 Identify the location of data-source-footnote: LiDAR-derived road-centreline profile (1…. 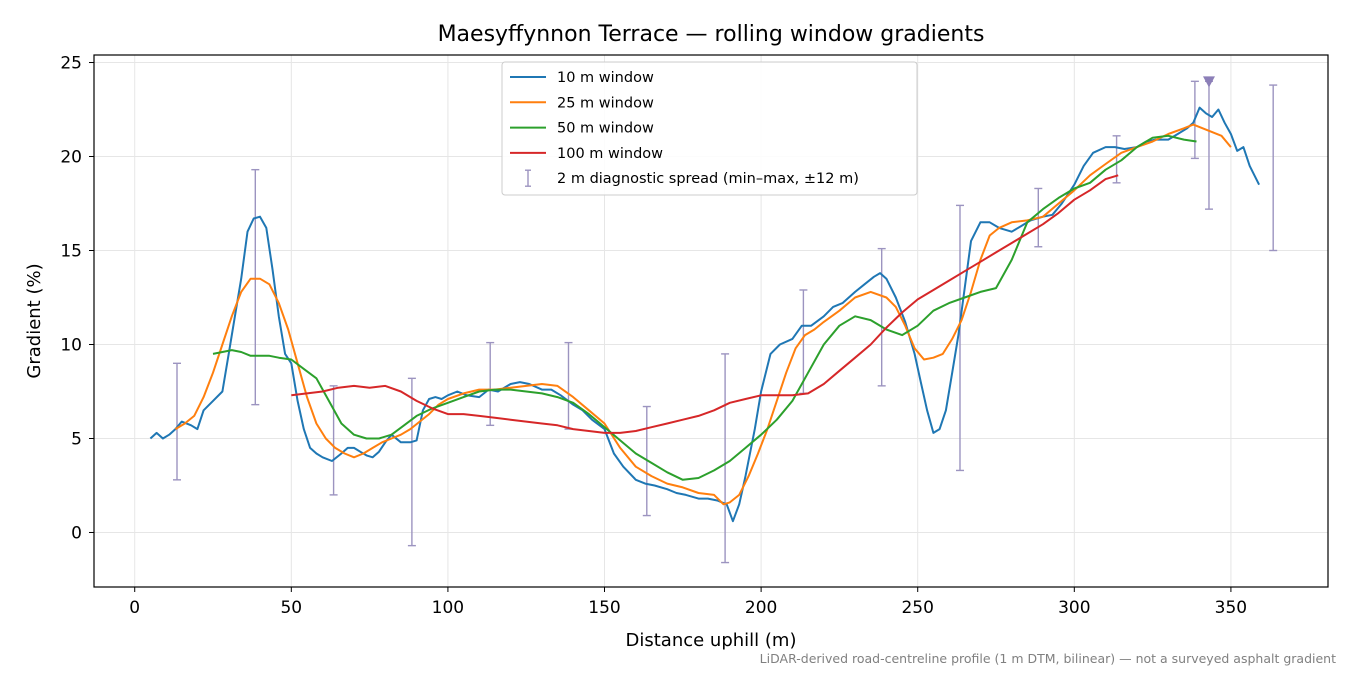
(1047, 658).